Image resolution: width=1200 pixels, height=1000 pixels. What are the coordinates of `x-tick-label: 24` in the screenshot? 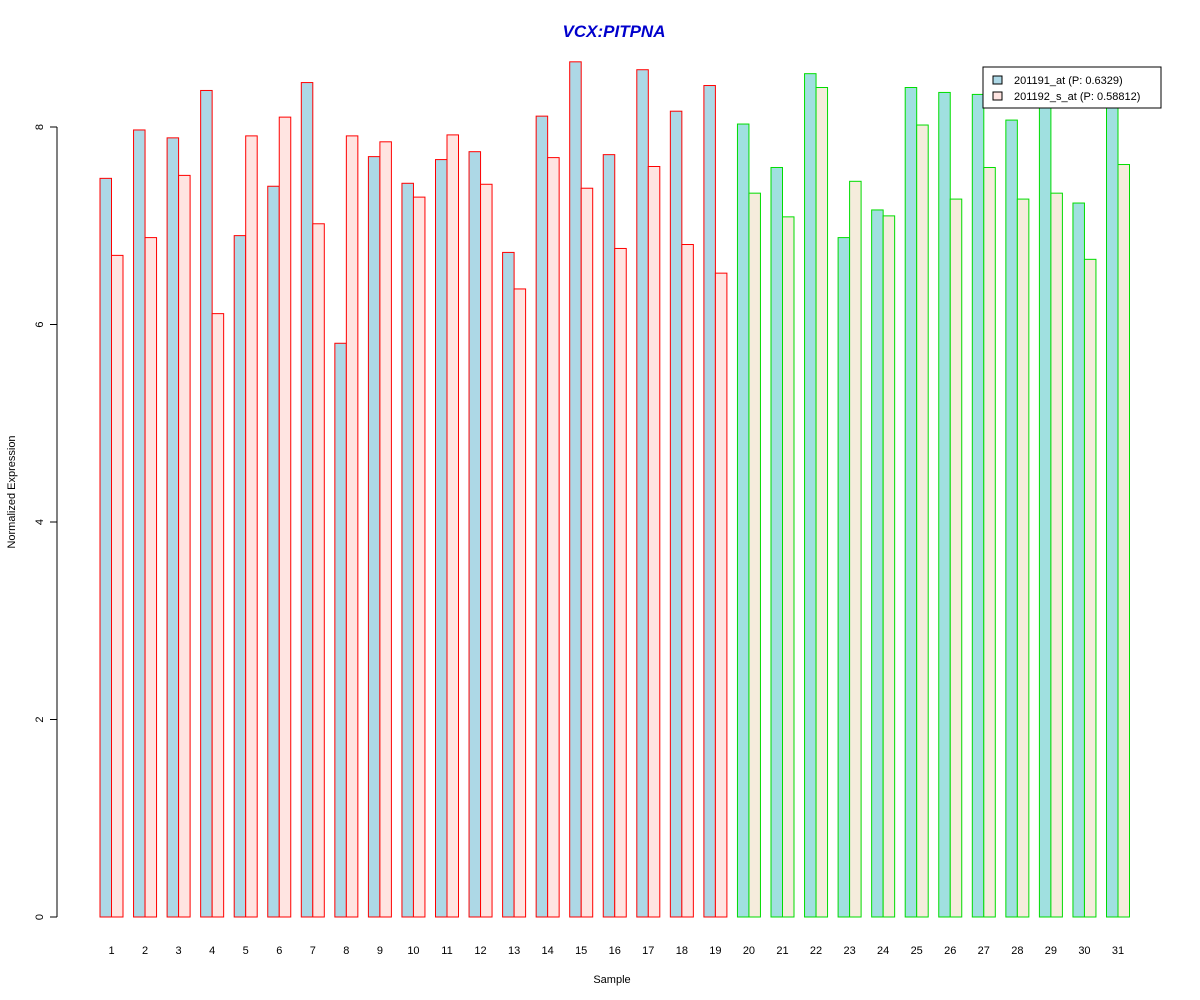 It's located at (883, 951).